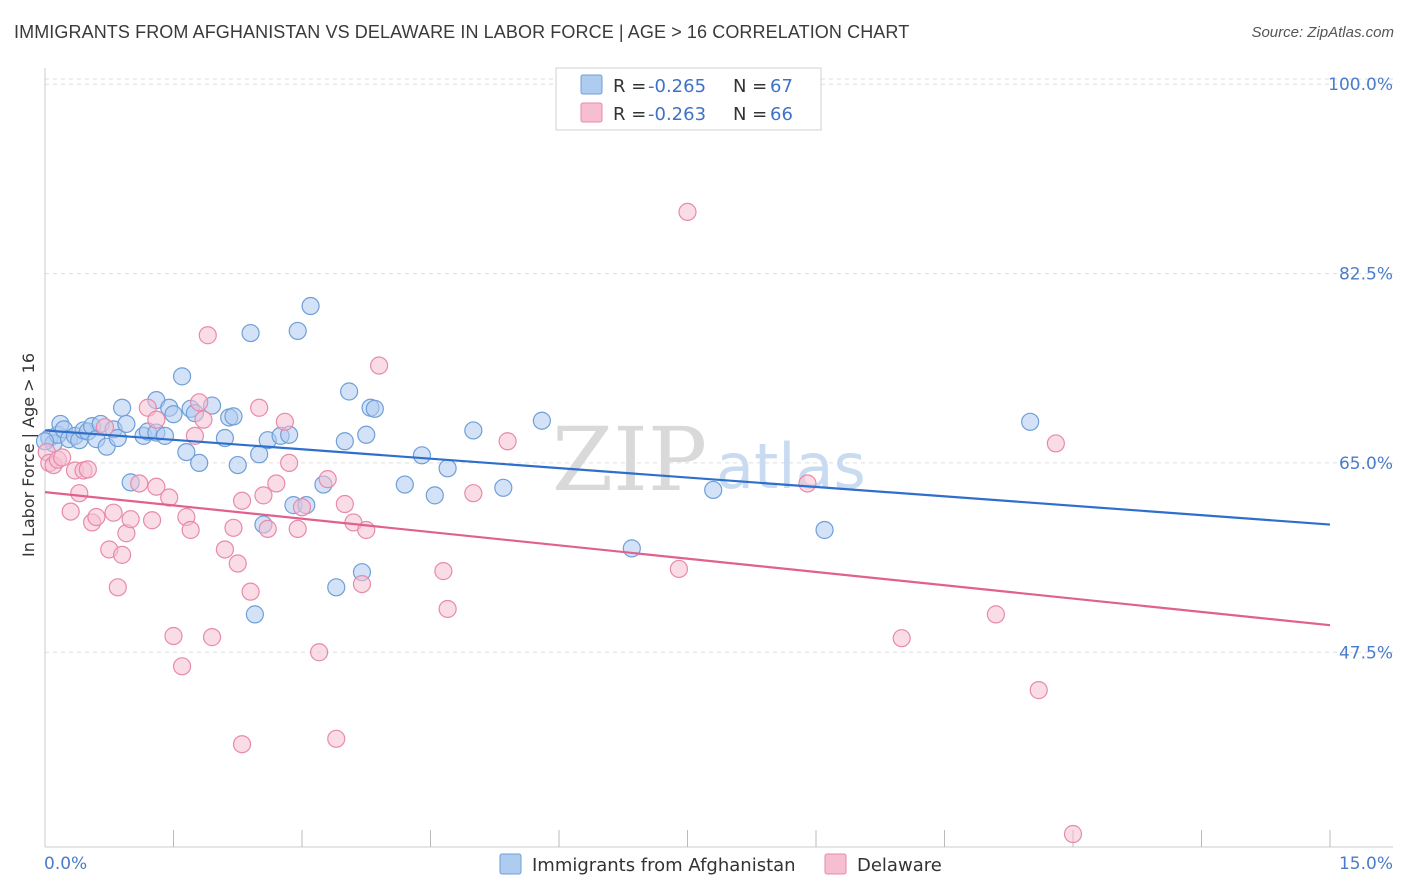 This screenshot has height=892, width=1406. What do you see at coordinates (1366, 864) in the screenshot?
I see `x-tick-label-1: 15.0%` at bounding box center [1366, 864].